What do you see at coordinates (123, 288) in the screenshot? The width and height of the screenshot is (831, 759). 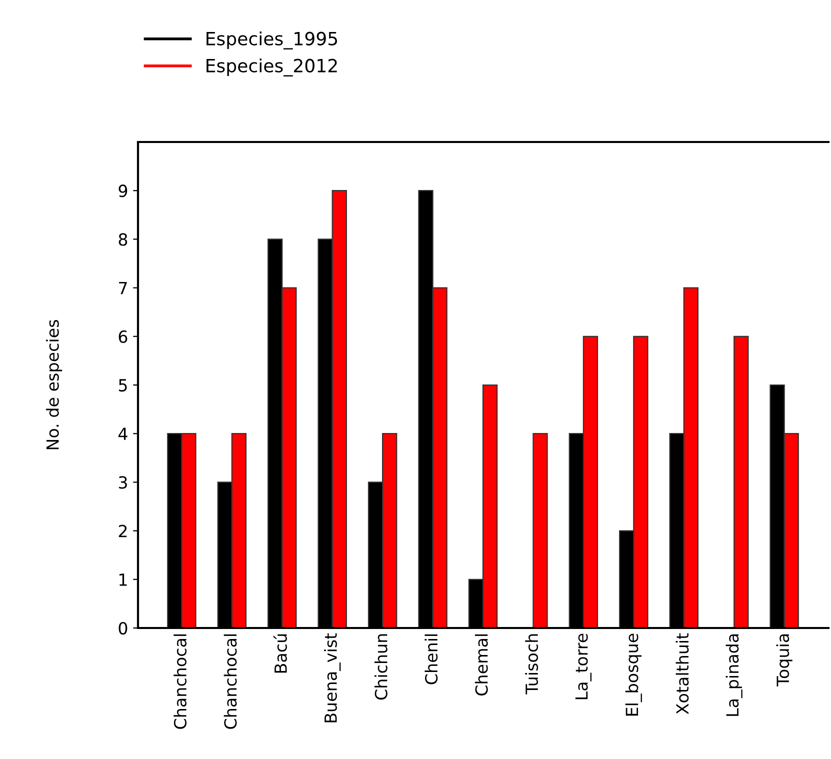 I see `y-tick-label: 7` at bounding box center [123, 288].